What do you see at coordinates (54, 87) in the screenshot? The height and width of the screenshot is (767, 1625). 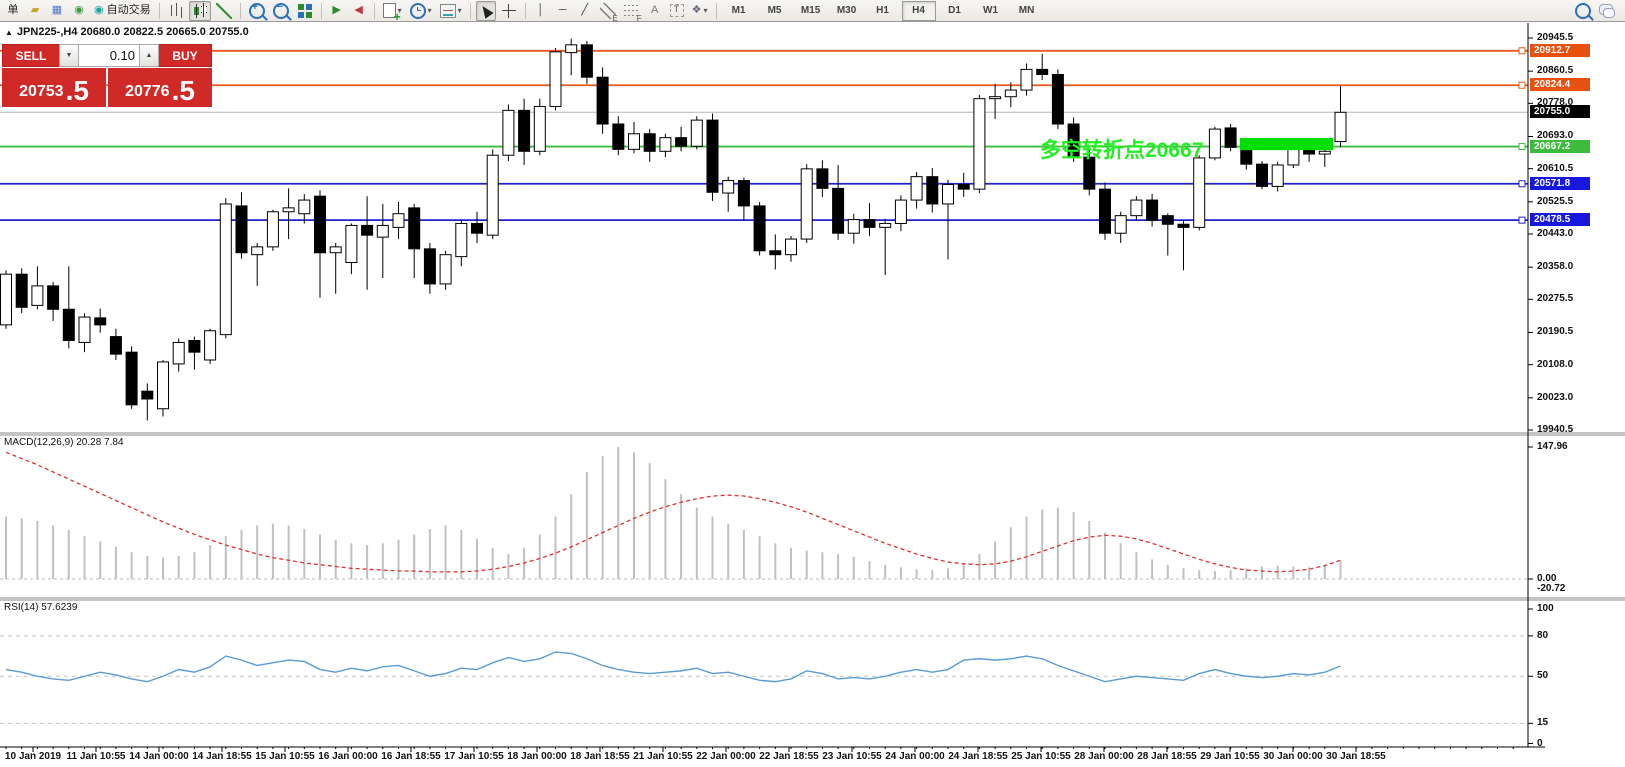 I see `sell-quote: 20753 .5` at bounding box center [54, 87].